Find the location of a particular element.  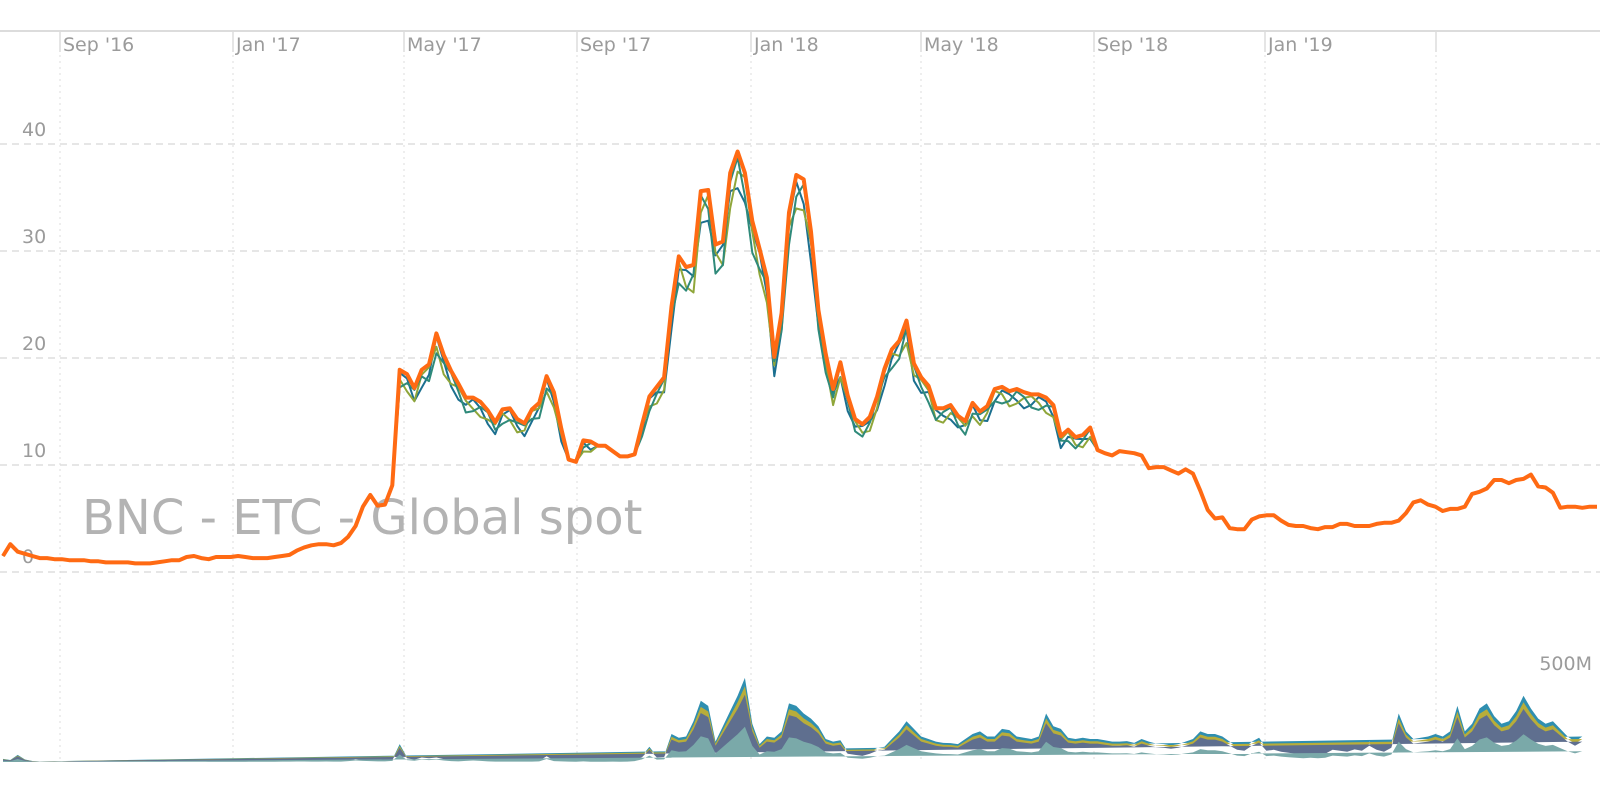

y-tick-label: 10 is located at coordinates (34, 451).